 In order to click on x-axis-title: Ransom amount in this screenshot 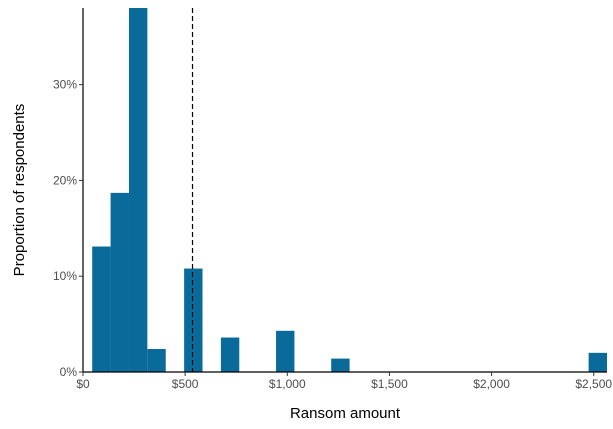, I will do `click(345, 413)`.